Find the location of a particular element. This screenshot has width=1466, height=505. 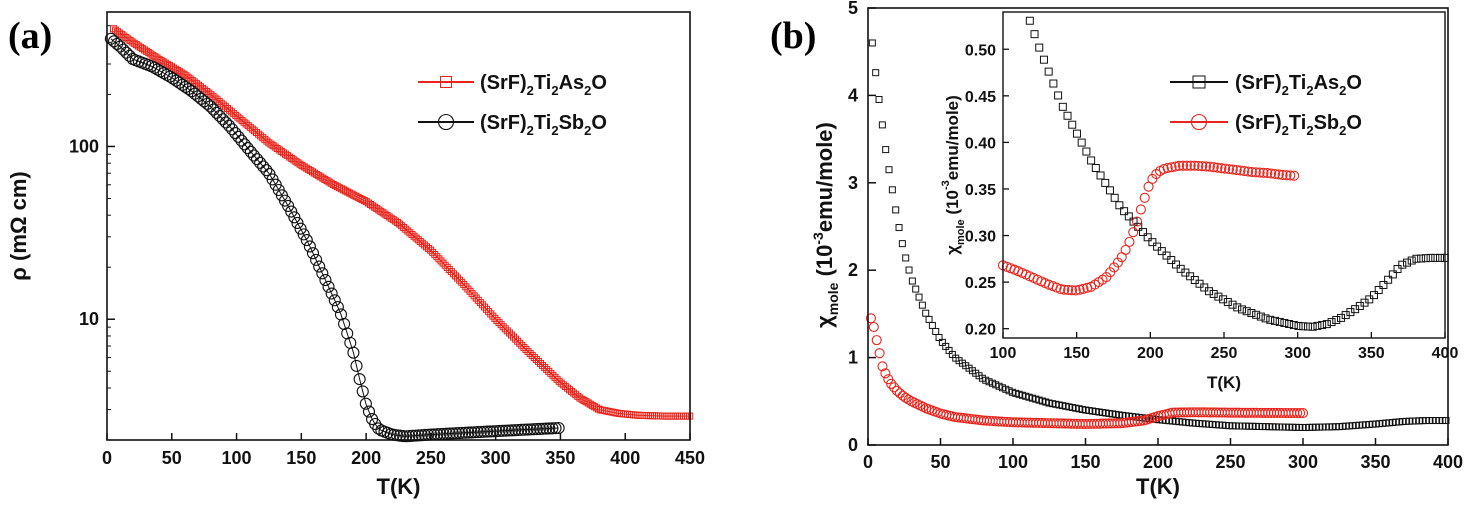

x-tick-label: 0 is located at coordinates (107, 458).